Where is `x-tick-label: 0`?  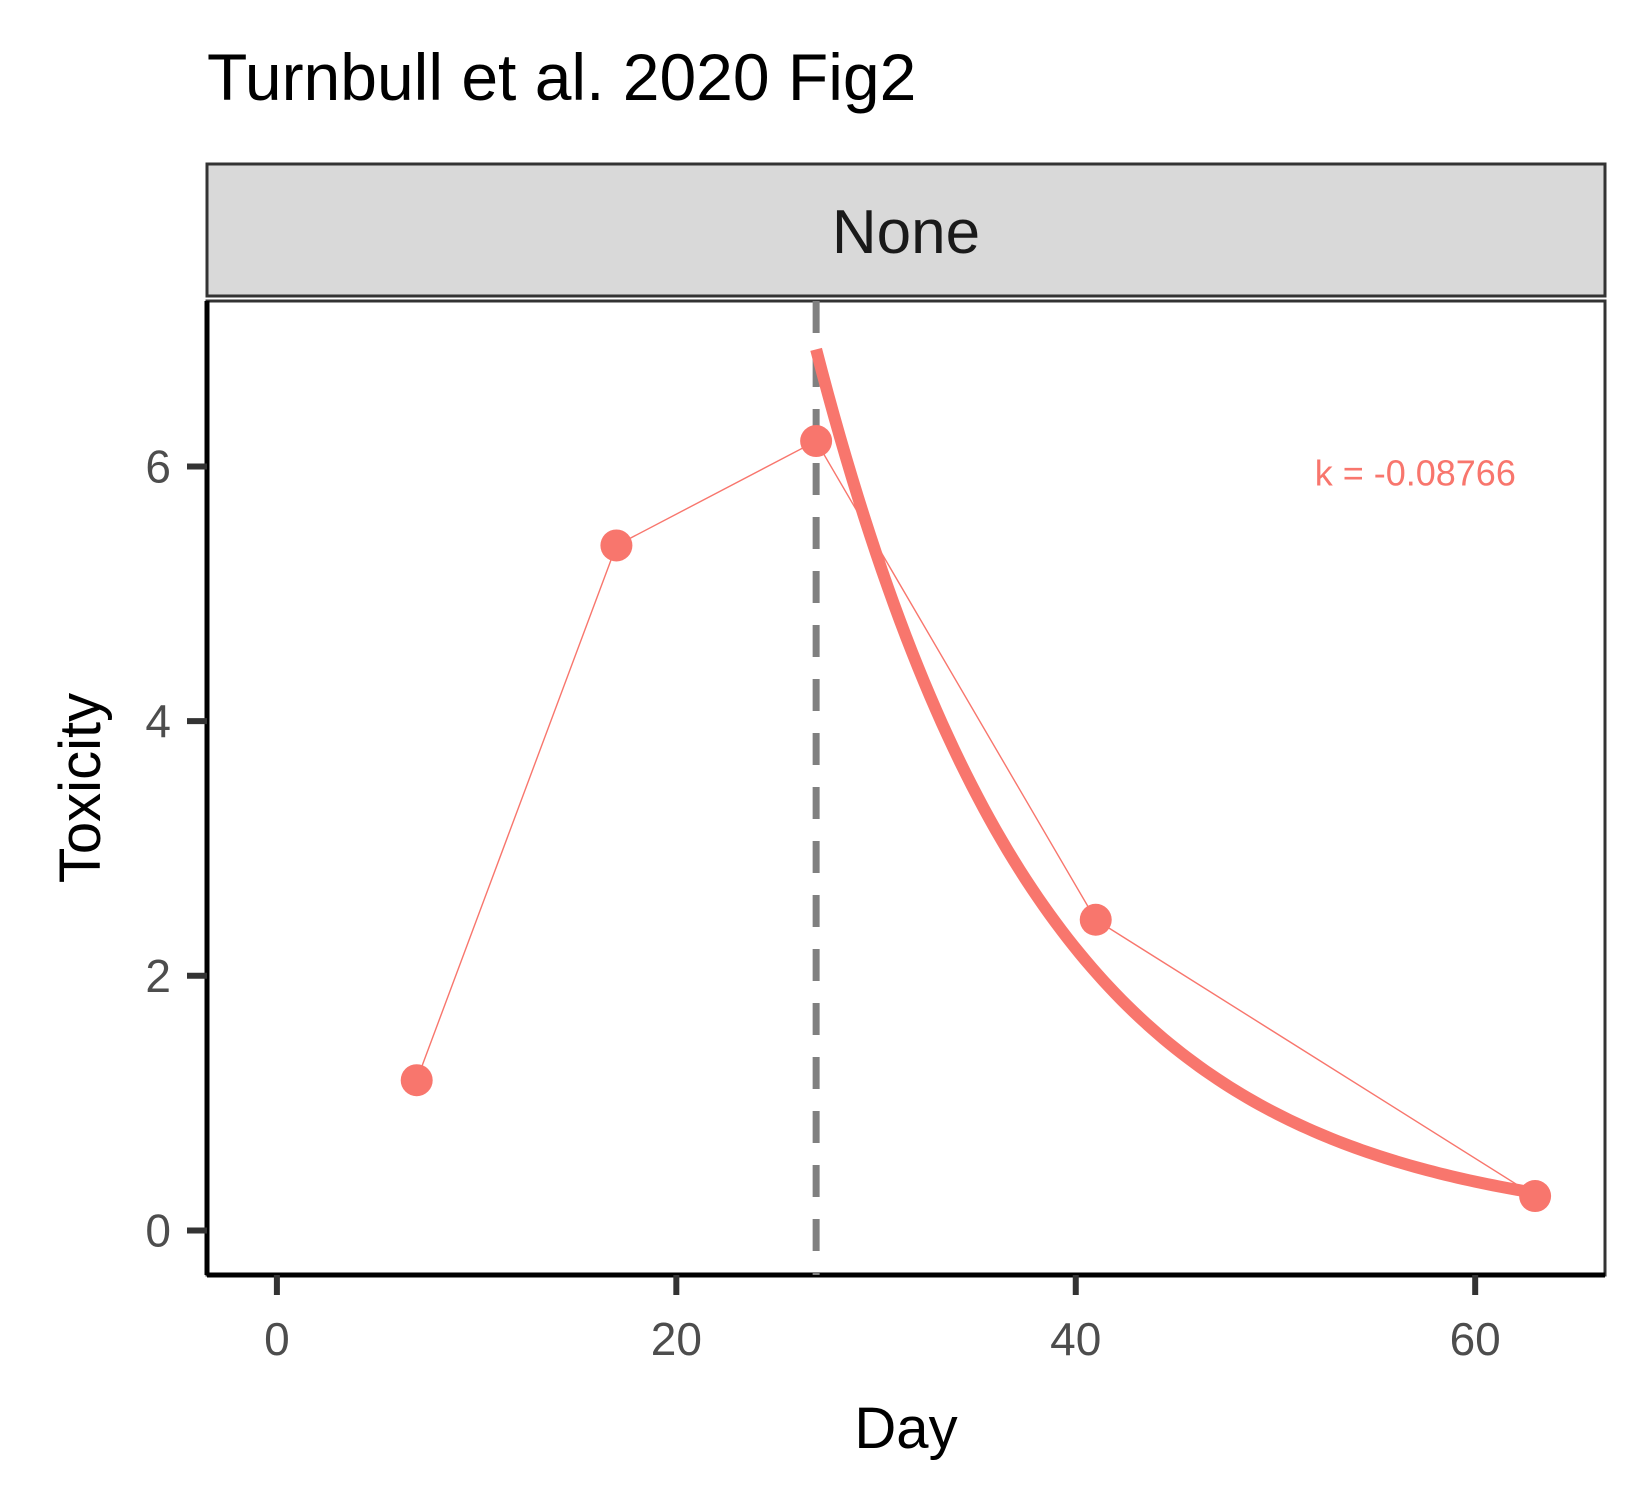
x-tick-label: 0 is located at coordinates (277, 1339).